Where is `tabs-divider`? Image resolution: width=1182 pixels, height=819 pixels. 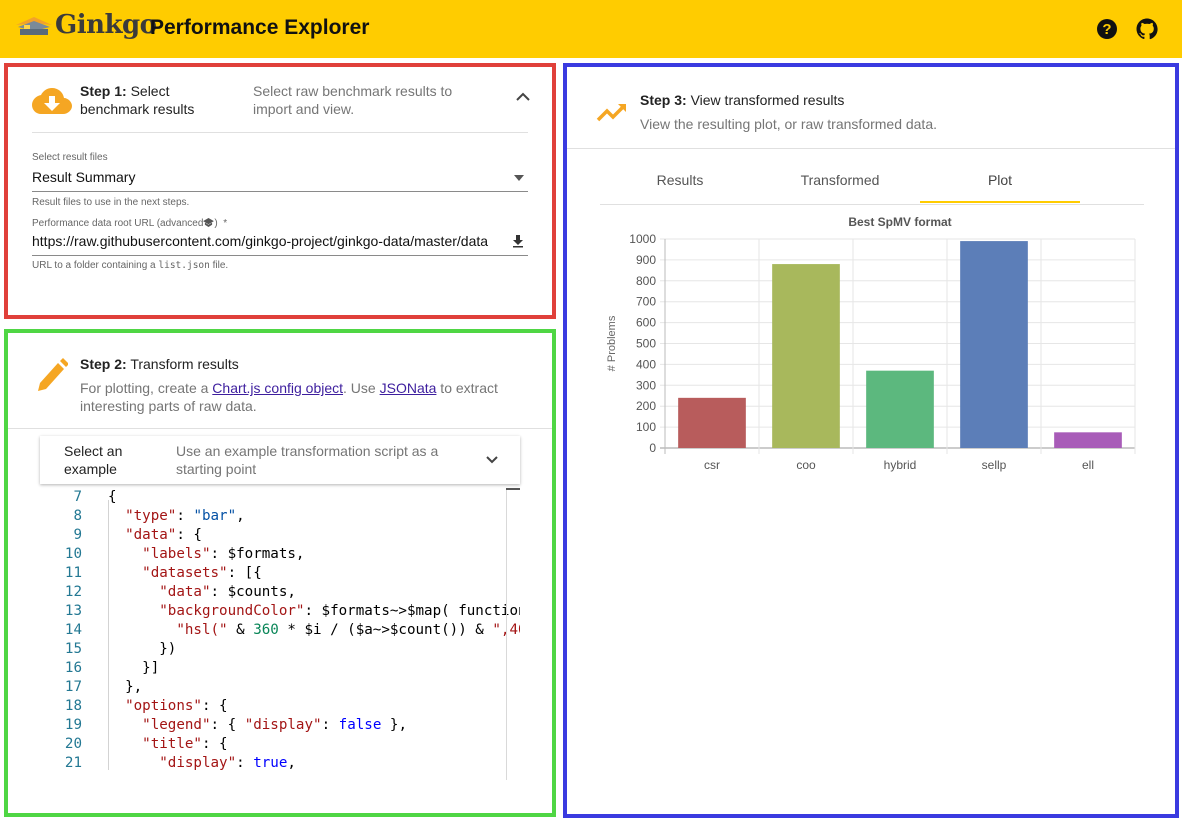
tabs-divider is located at coordinates (872, 204).